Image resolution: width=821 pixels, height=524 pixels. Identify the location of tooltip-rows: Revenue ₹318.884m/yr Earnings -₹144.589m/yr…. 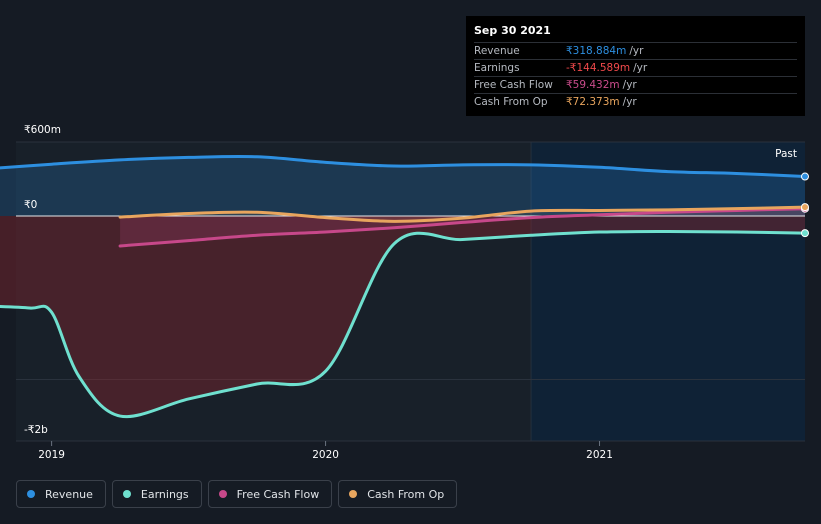
(635, 76).